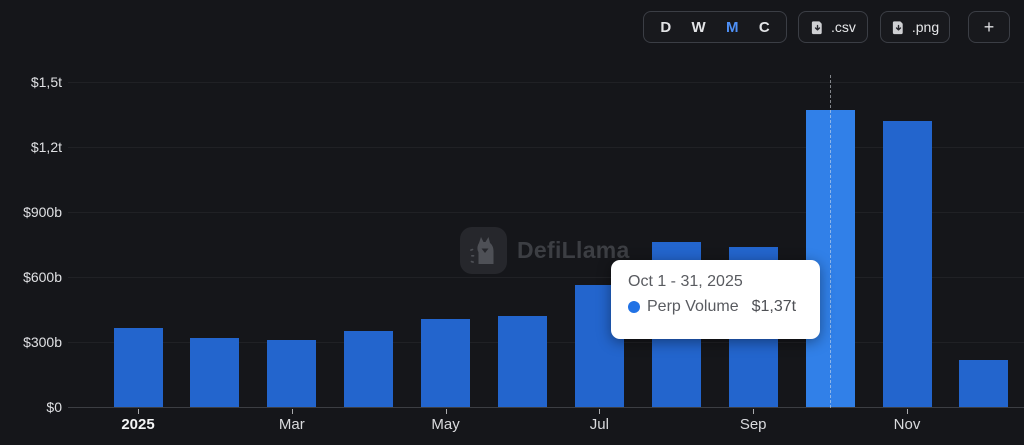 The height and width of the screenshot is (445, 1024). Describe the element at coordinates (685, 281) in the screenshot. I see `tooltip-date-range: Oct 1 - 31, 2025` at that location.